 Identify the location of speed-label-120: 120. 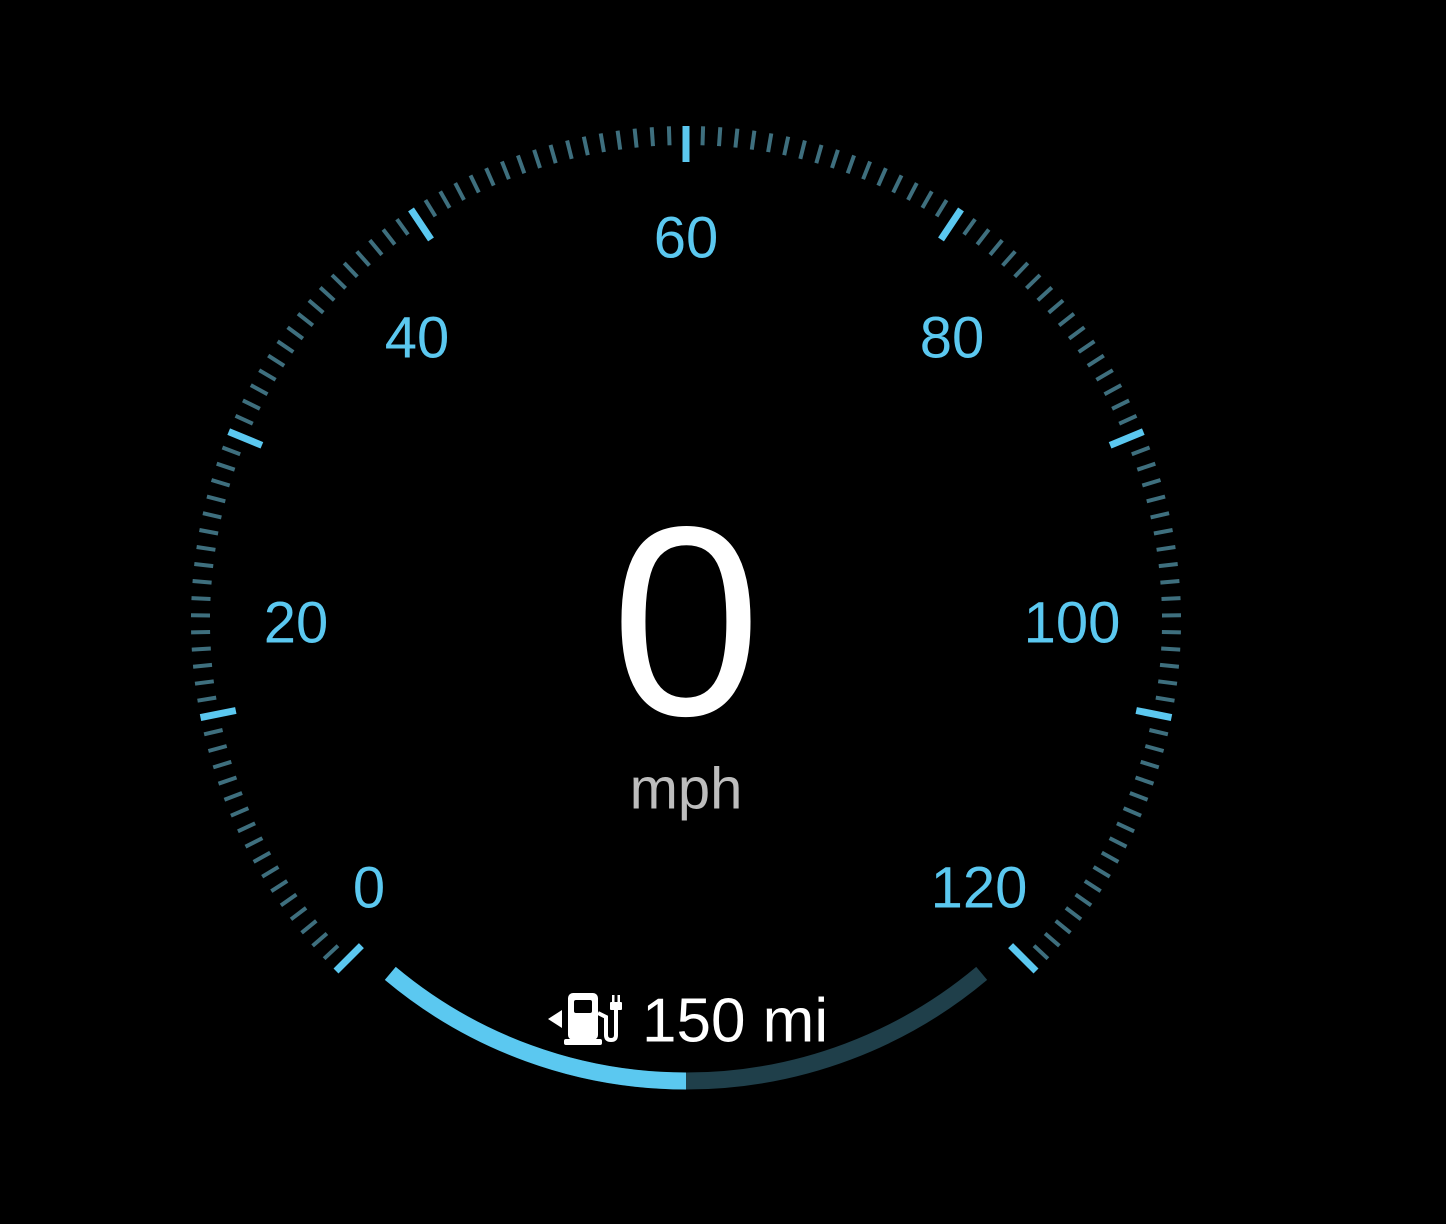
(979, 888).